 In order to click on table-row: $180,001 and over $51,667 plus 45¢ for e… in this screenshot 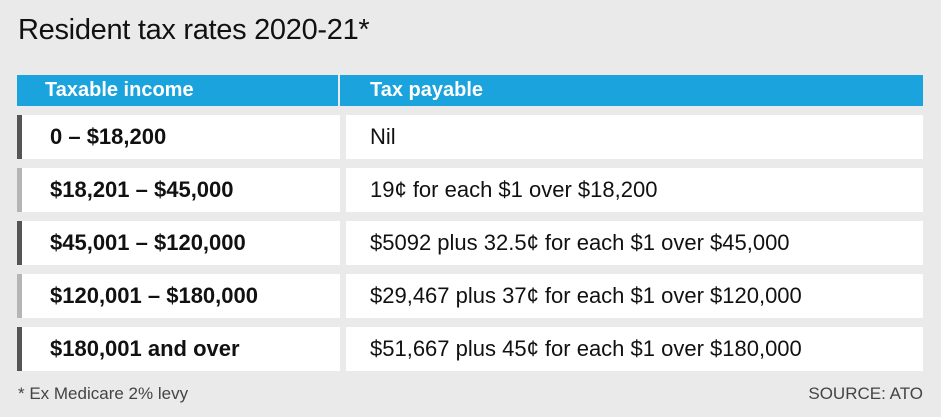, I will do `click(470, 349)`.